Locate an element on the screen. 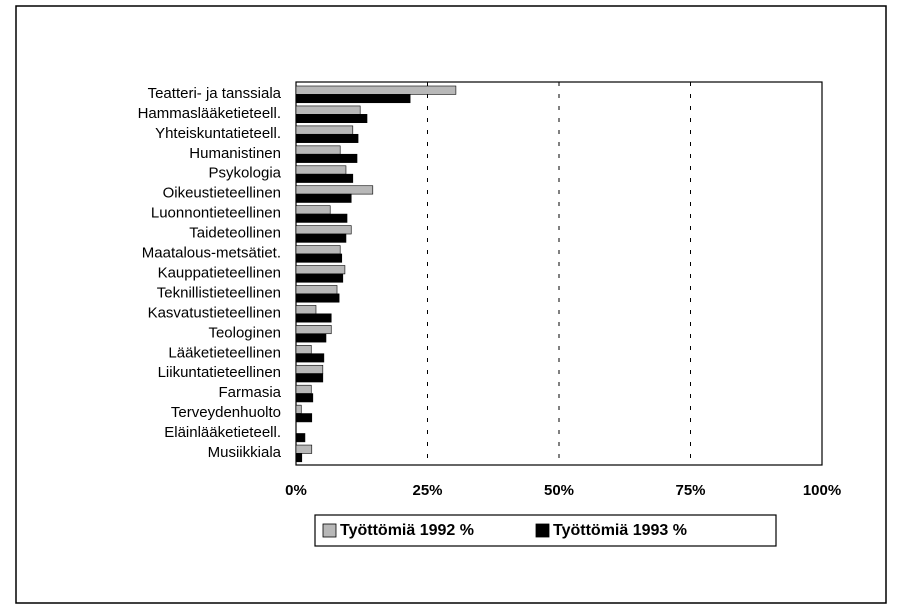  y-tick-label: Humanistinen is located at coordinates (235, 153).